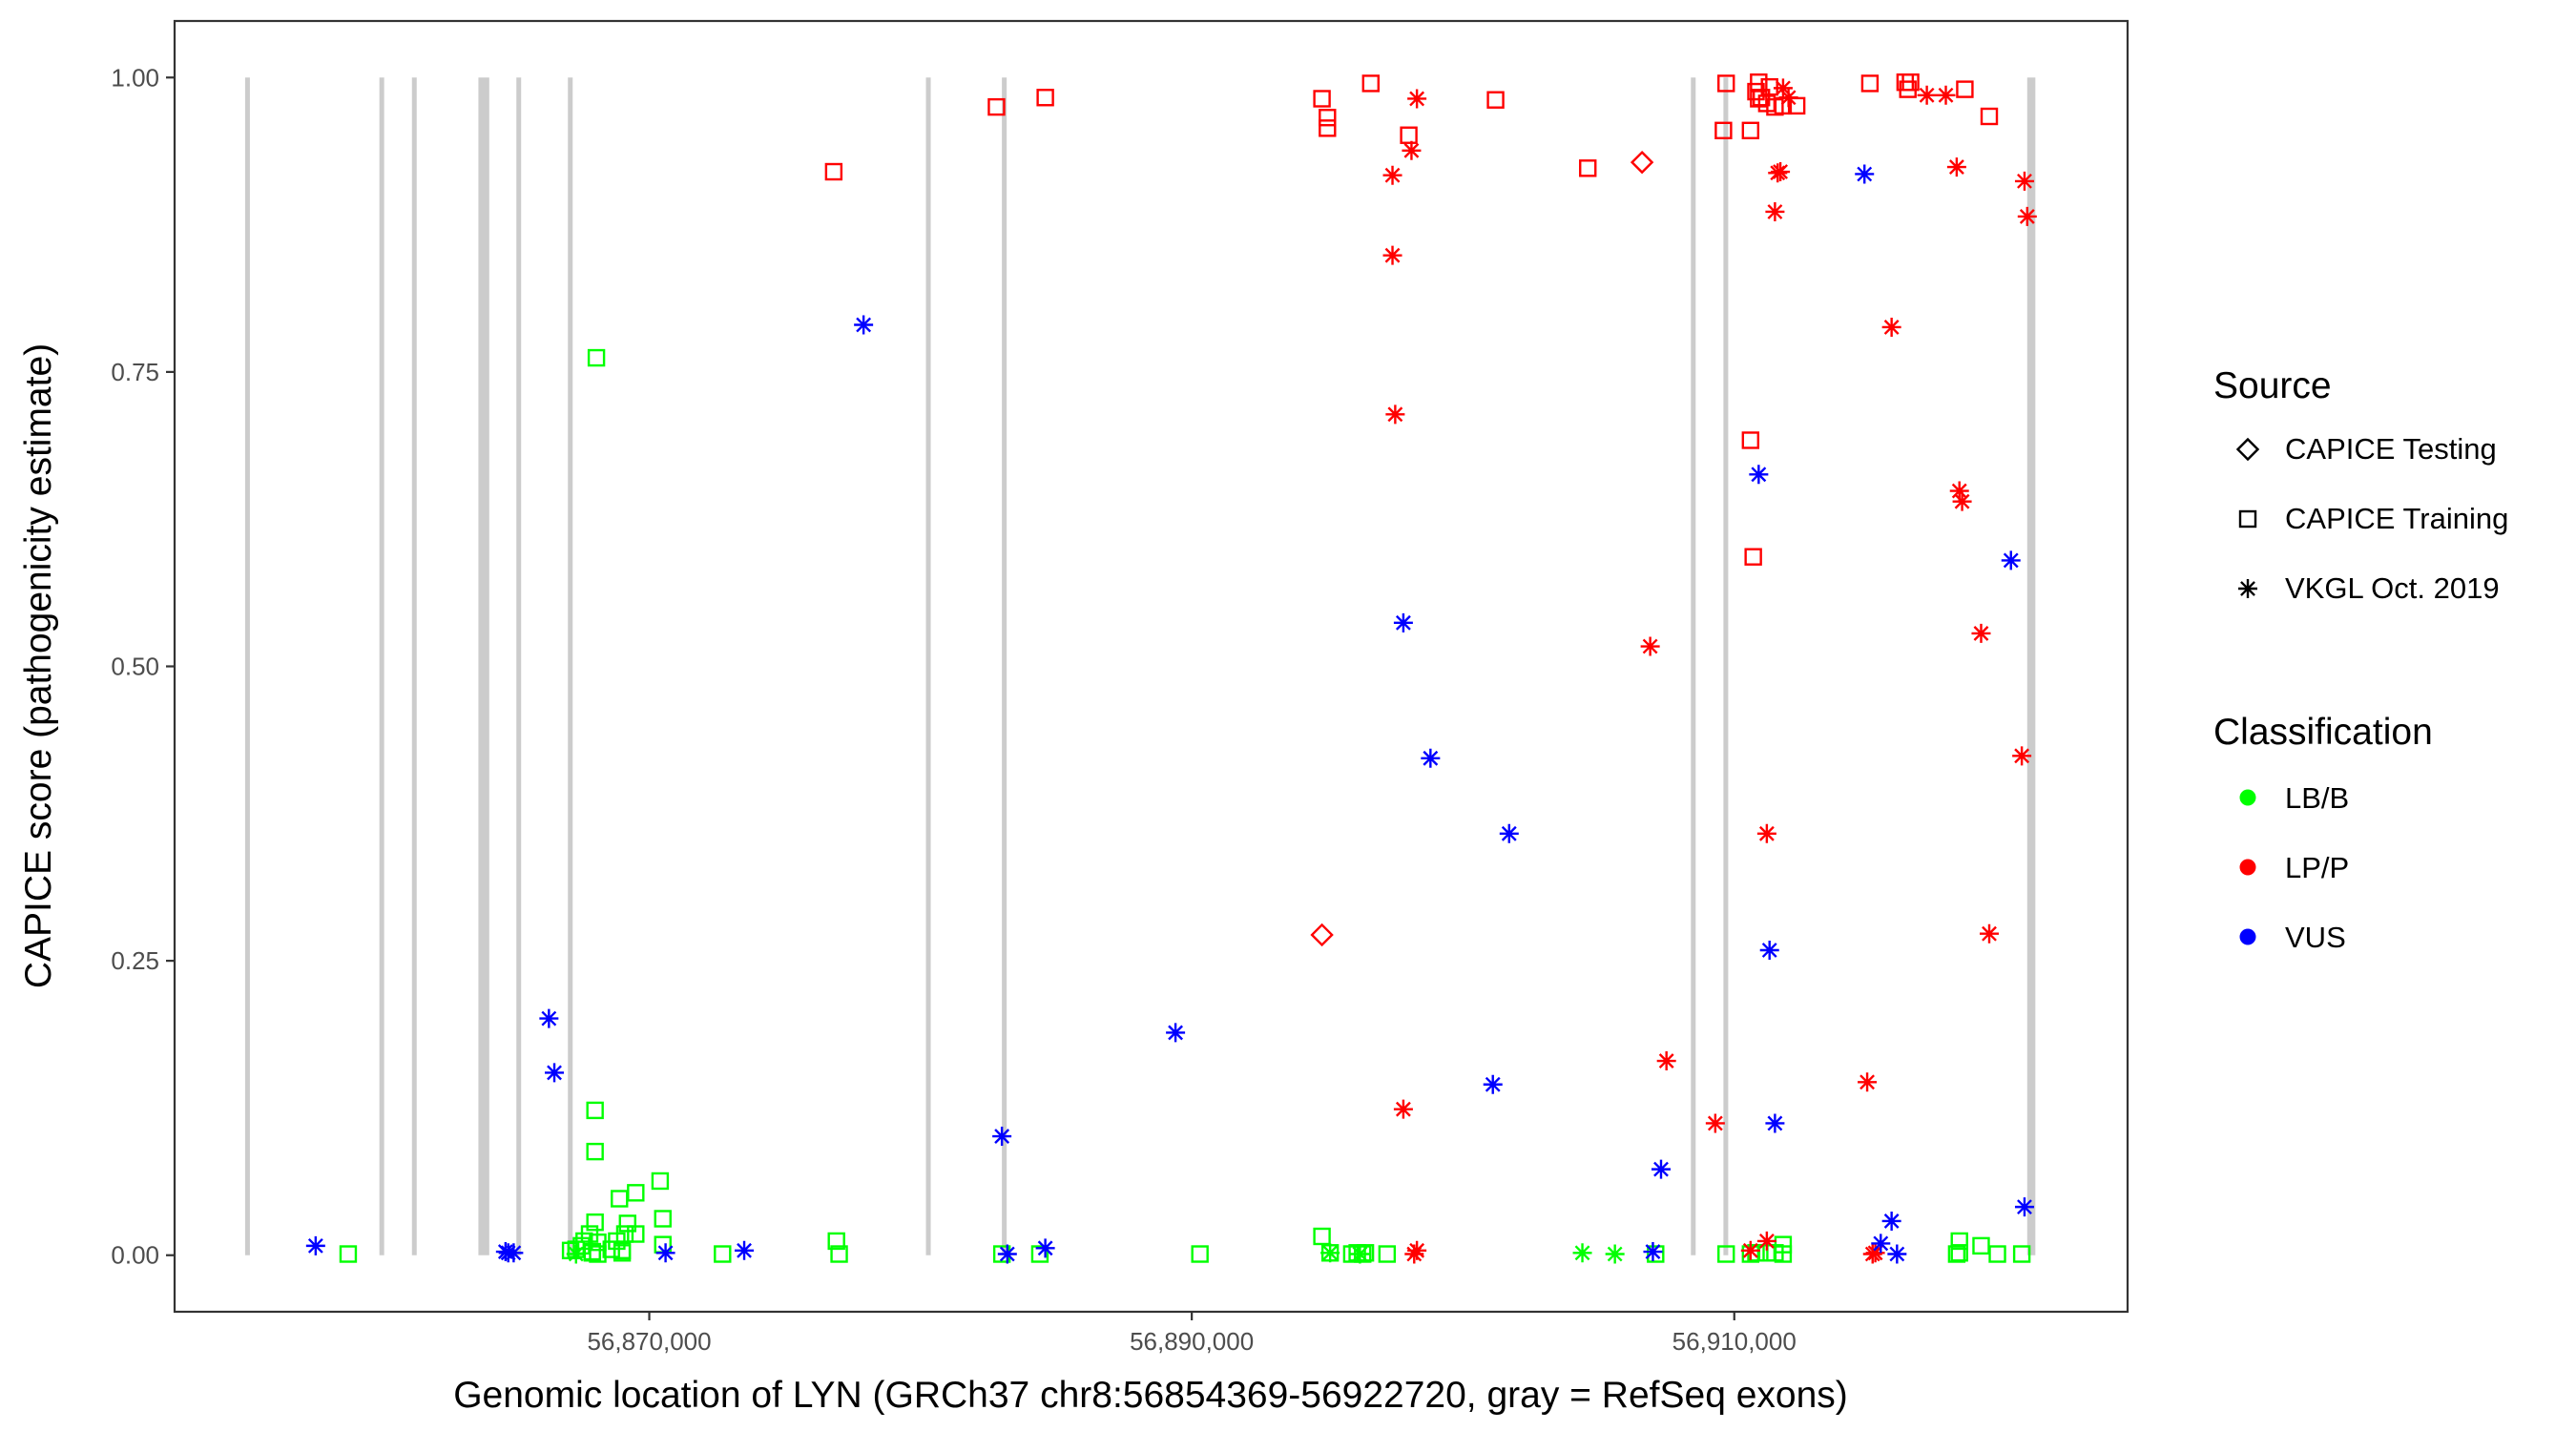 This screenshot has height=1431, width=2576. I want to click on x-tick-label: 56,910,000, so click(1734, 1341).